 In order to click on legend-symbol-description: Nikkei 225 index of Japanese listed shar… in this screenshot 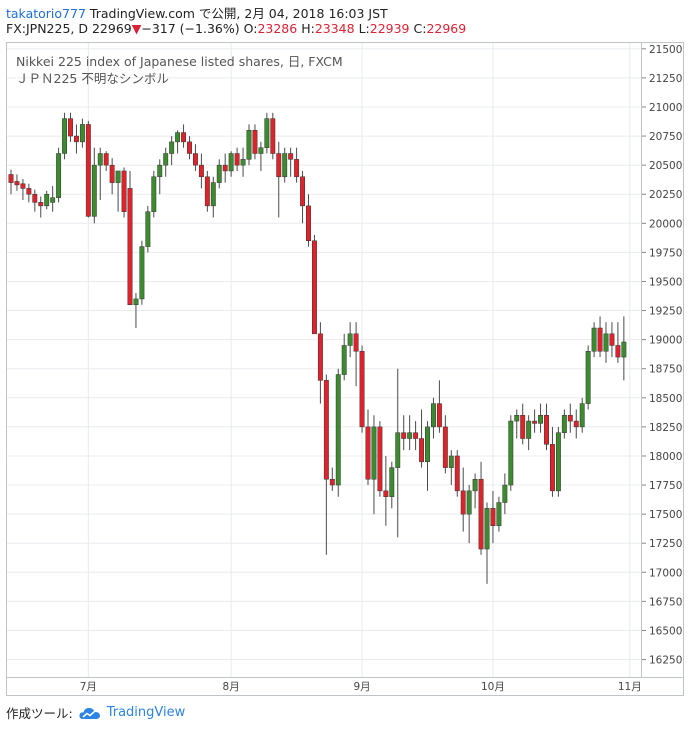, I will do `click(179, 61)`.